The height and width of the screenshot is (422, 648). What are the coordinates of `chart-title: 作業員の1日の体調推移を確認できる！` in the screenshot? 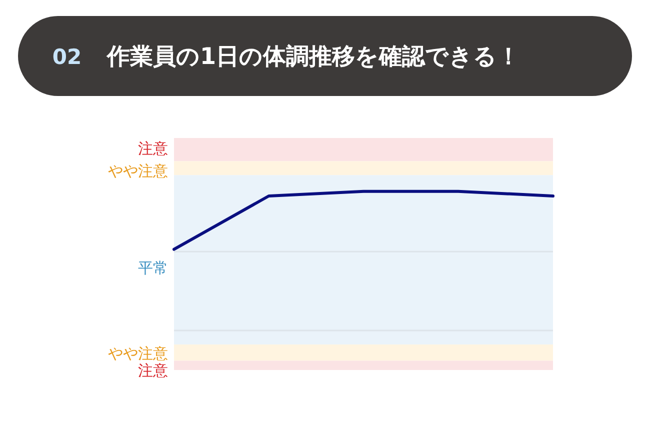 It's located at (313, 57).